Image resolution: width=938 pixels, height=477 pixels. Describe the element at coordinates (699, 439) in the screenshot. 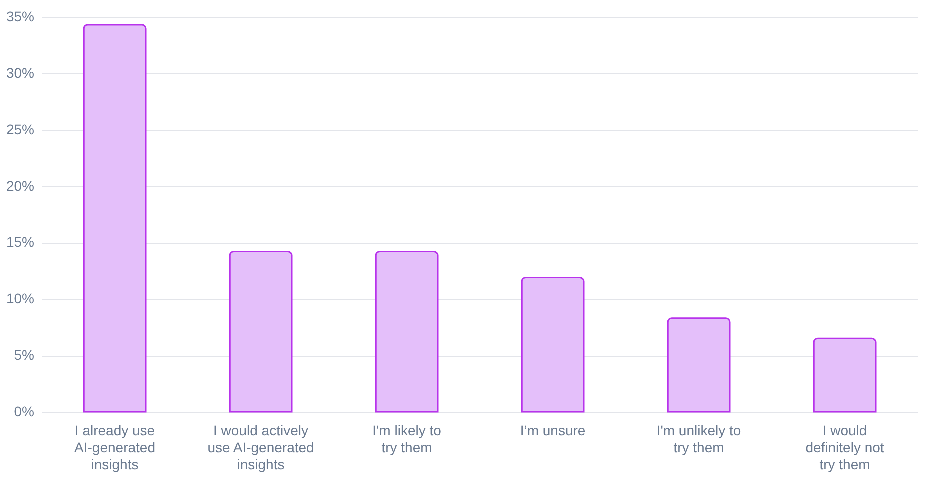

I see `x-tick-label: I'm unlikely to try them` at that location.